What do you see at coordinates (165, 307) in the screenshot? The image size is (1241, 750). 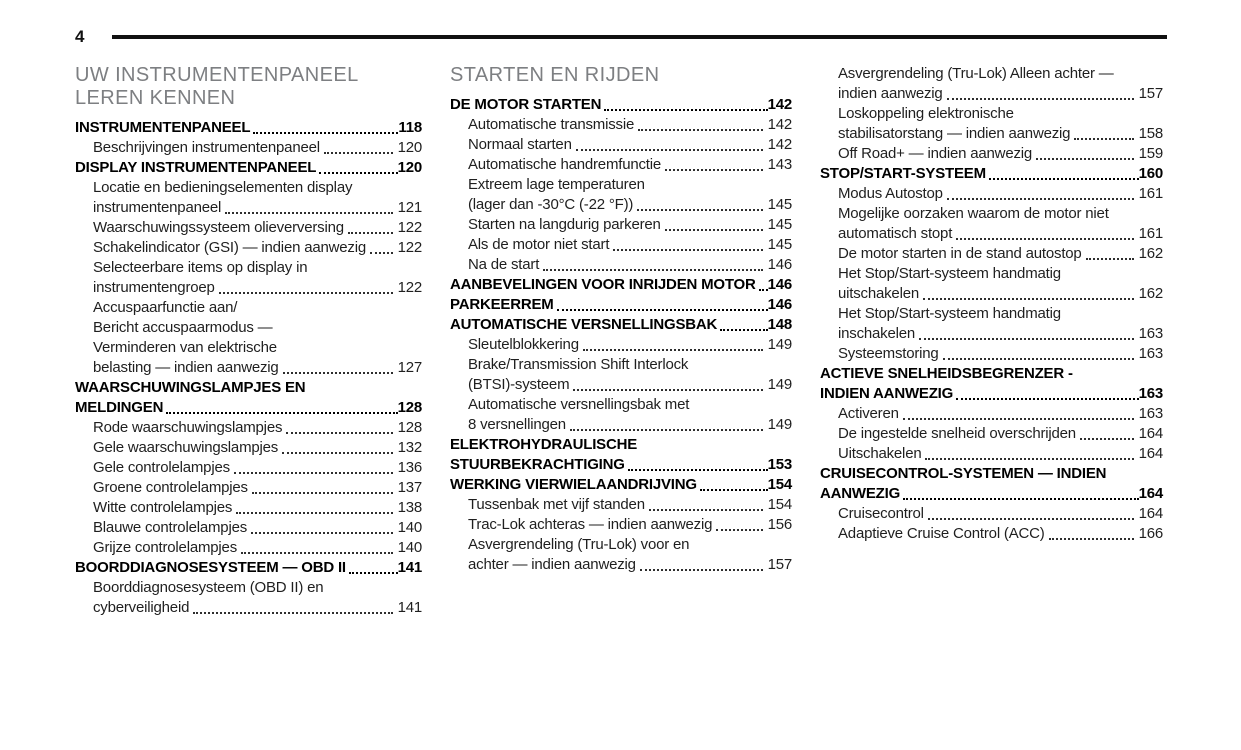 I see `toc-entry-title: Accuspaarfunctie aan/` at bounding box center [165, 307].